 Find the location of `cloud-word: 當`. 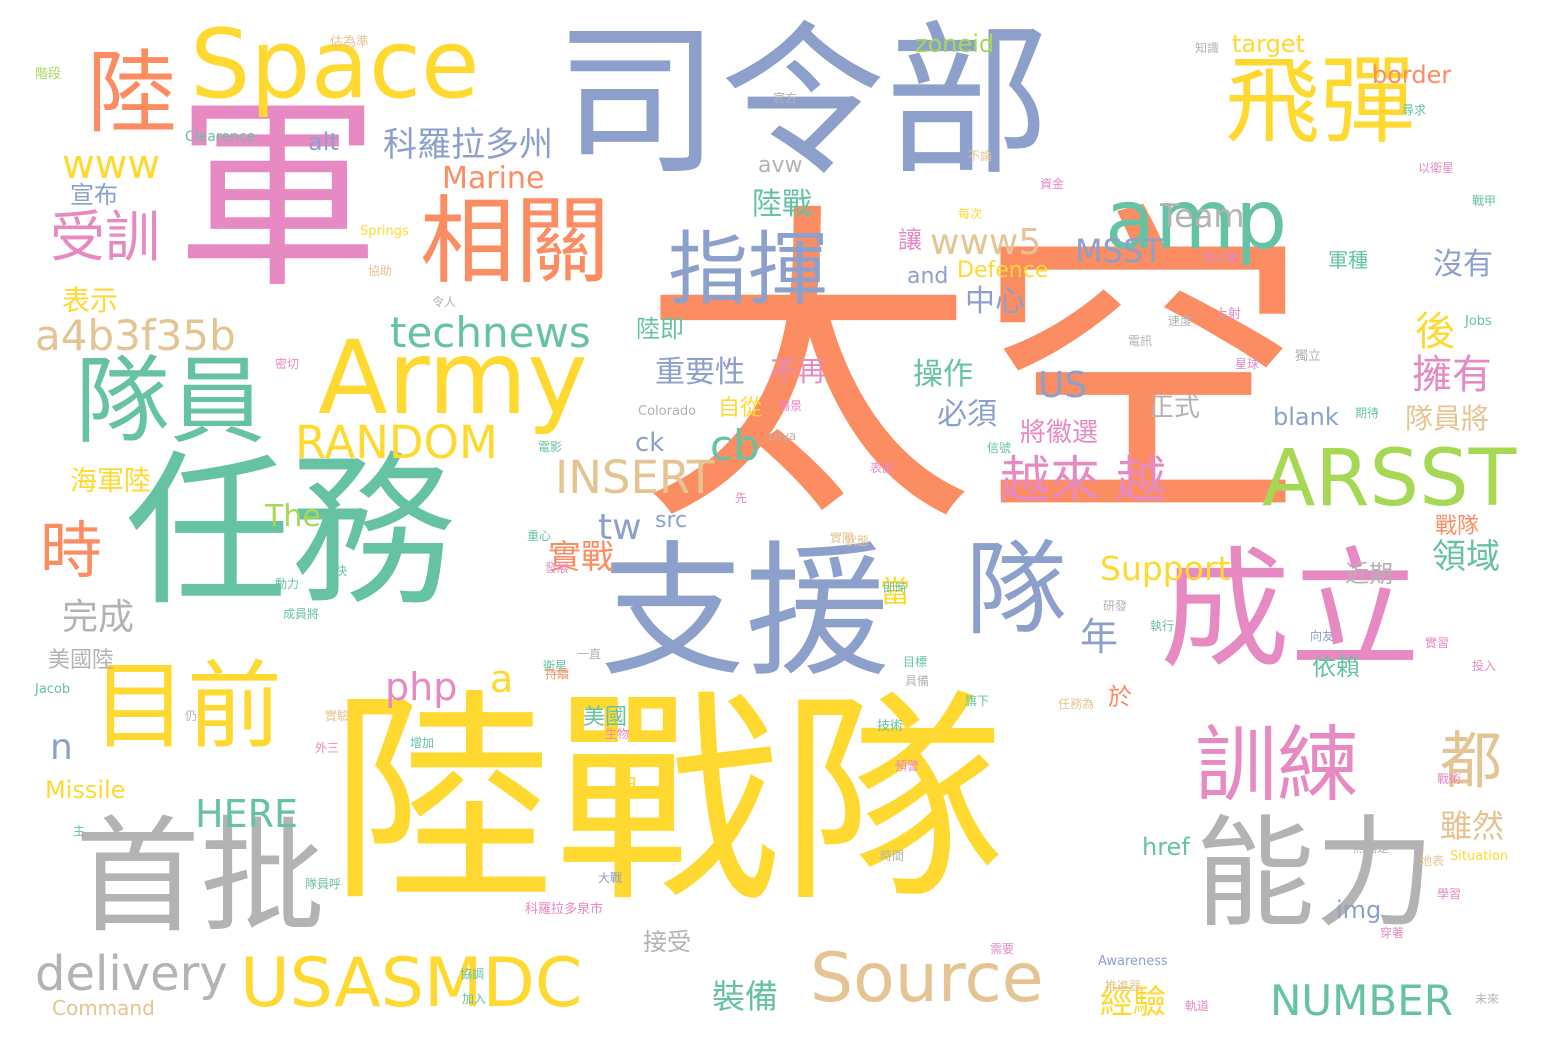

cloud-word: 當 is located at coordinates (895, 592).